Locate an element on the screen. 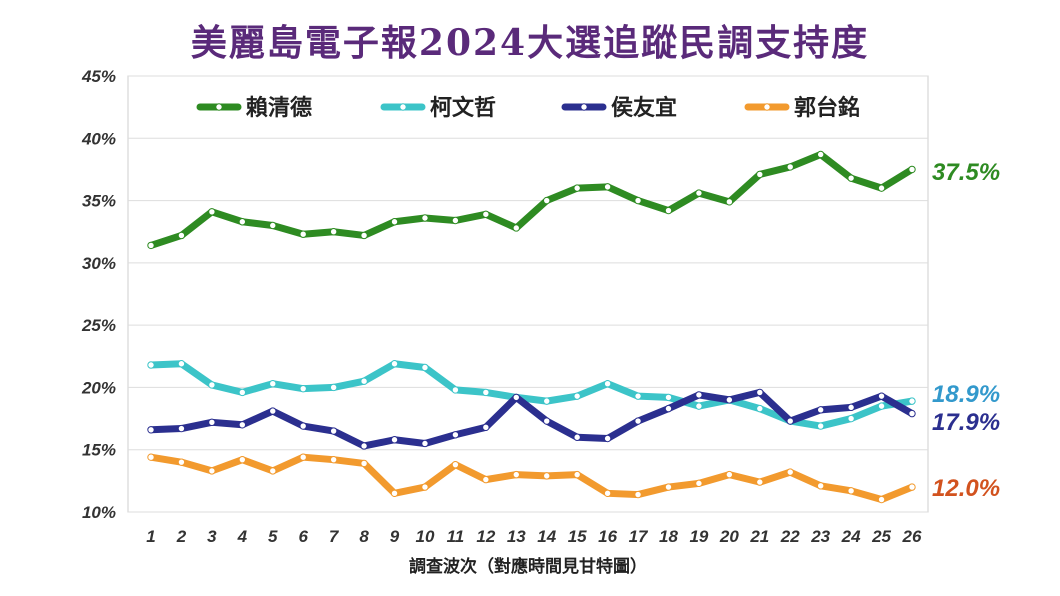 Image resolution: width=1060 pixels, height=596 pixels. chart-title: 美麗島電子報2024大選追蹤民調支持度 is located at coordinates (530, 43).